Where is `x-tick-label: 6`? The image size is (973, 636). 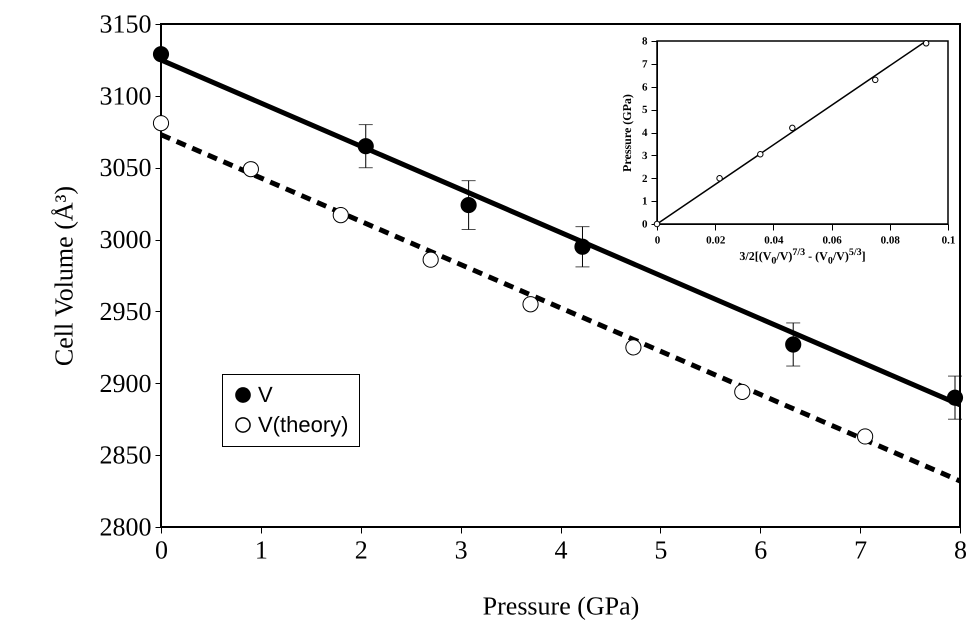
x-tick-label: 6 is located at coordinates (761, 550).